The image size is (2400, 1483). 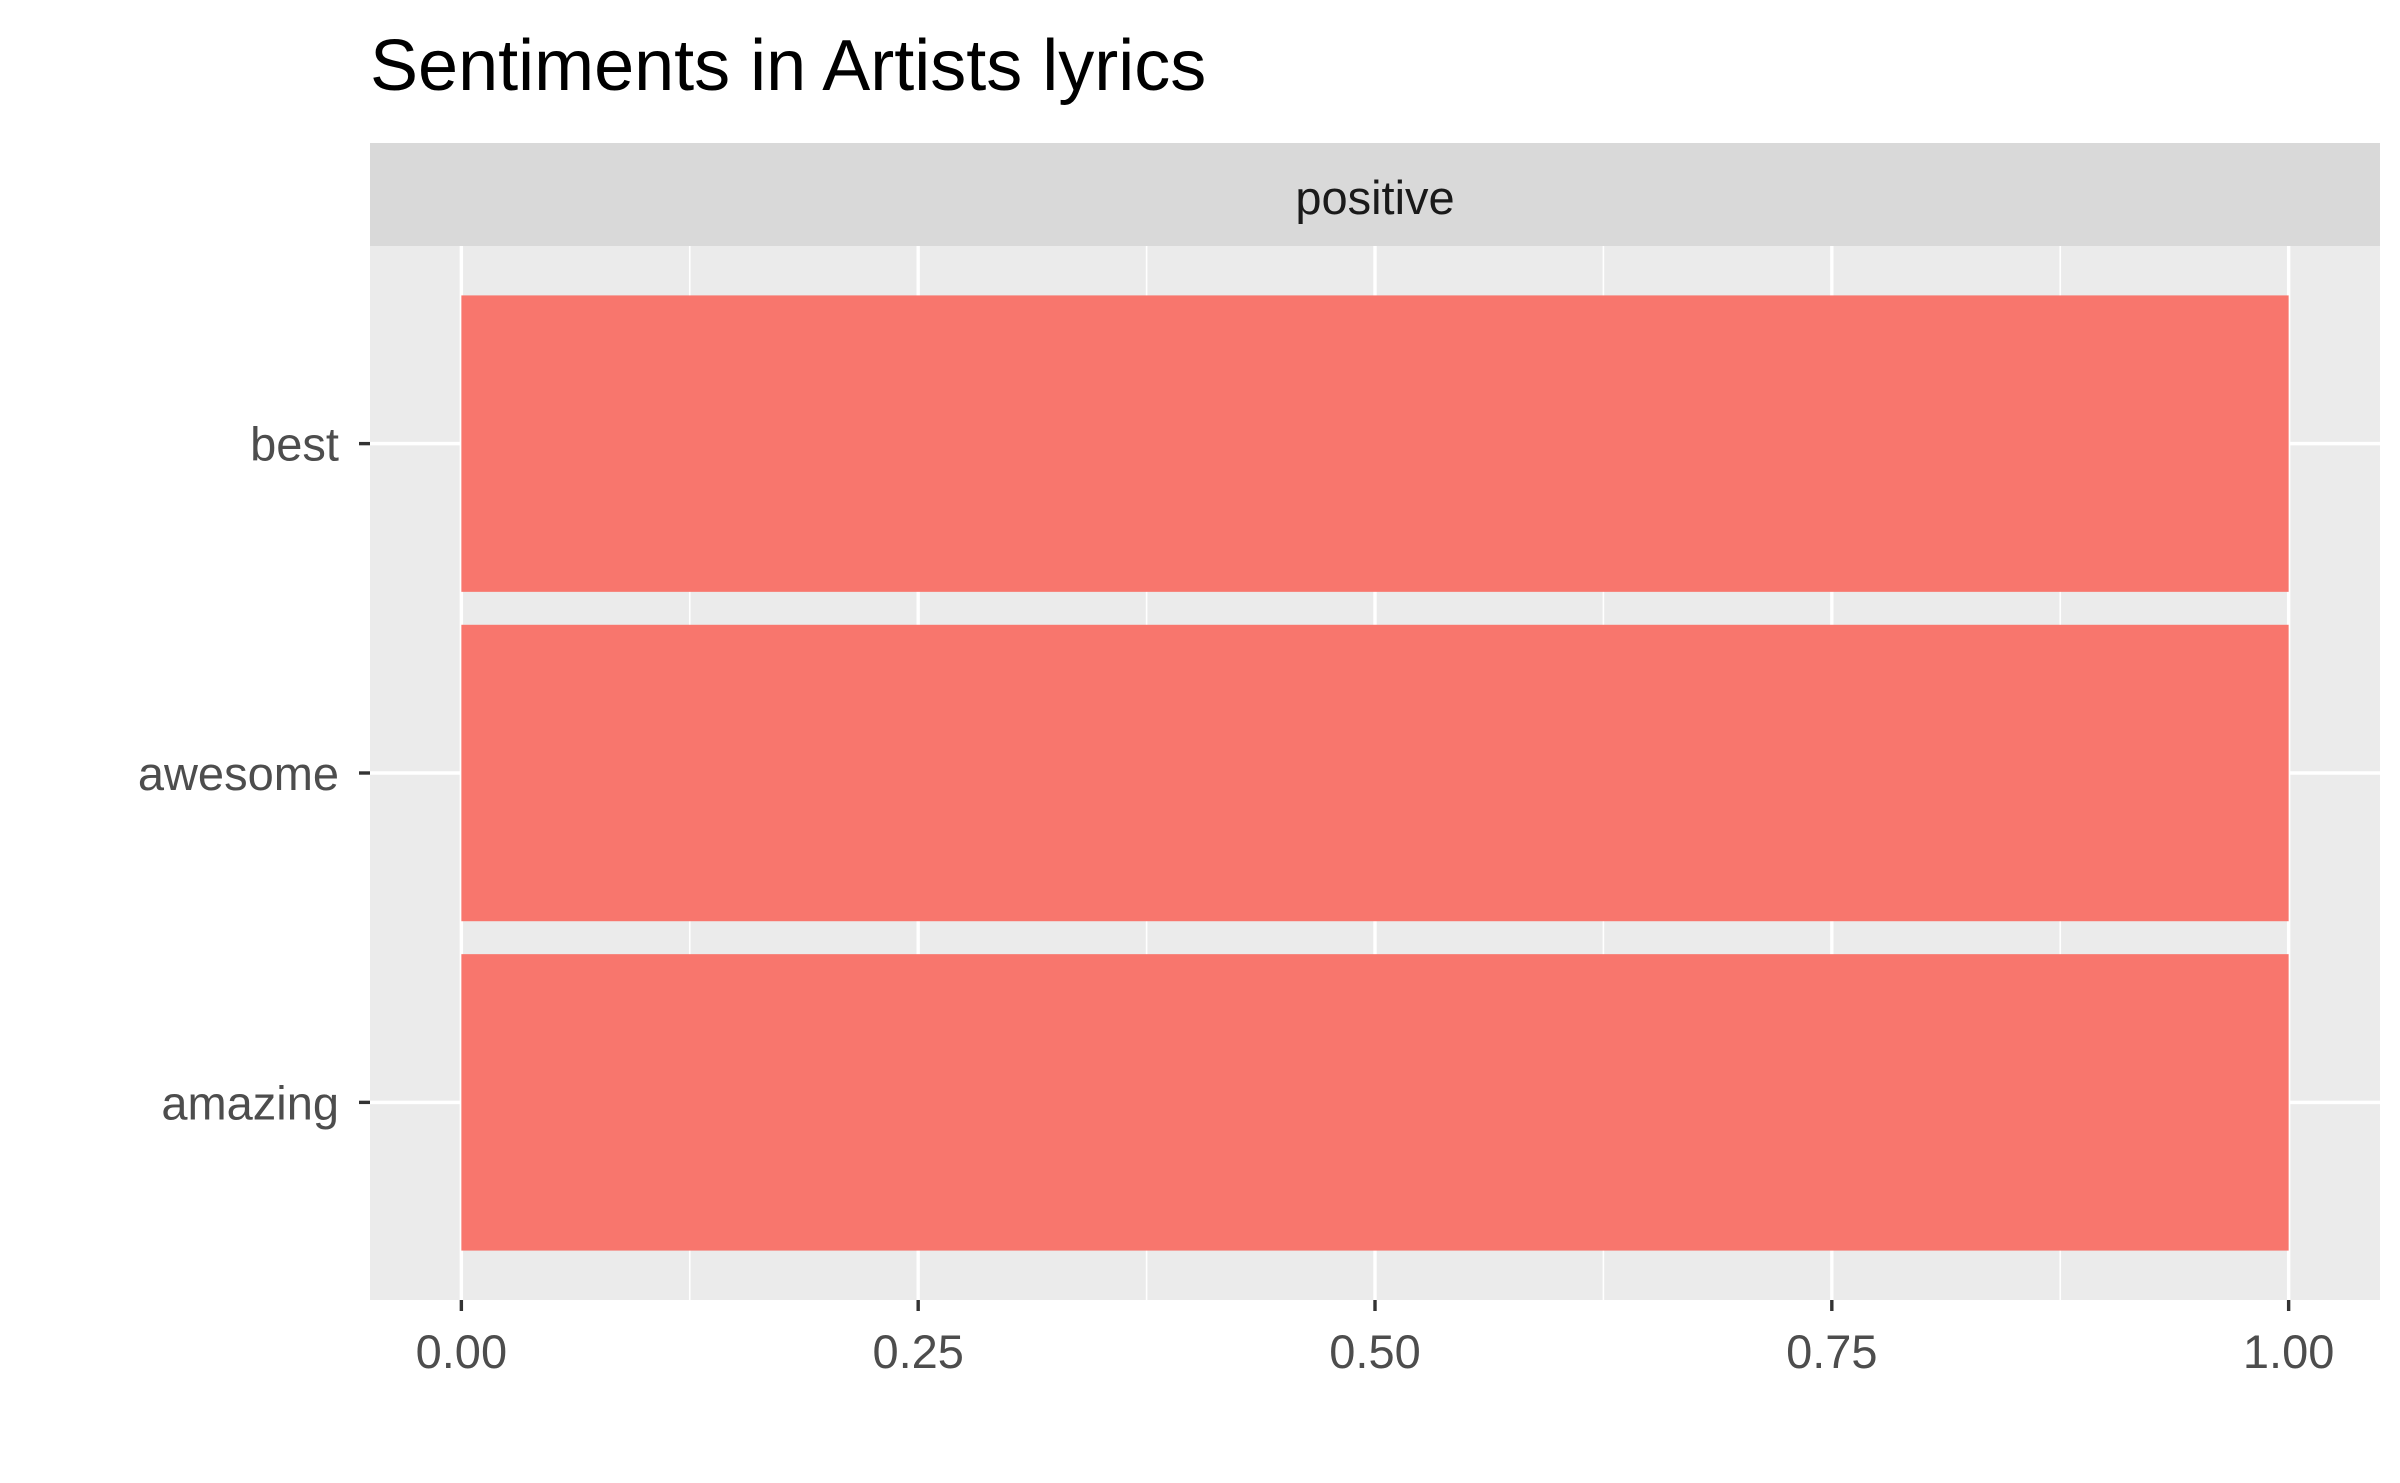 What do you see at coordinates (238, 773) in the screenshot?
I see `y-tick-label: awesome` at bounding box center [238, 773].